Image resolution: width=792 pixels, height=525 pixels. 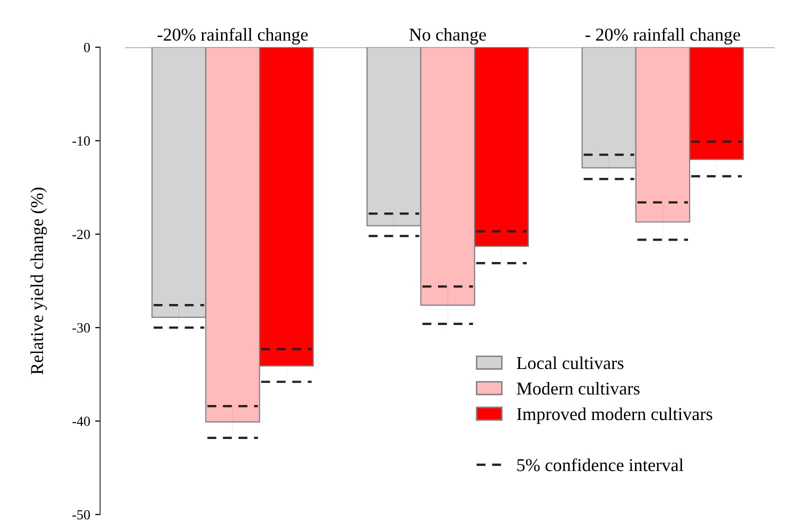 What do you see at coordinates (38, 281) in the screenshot?
I see `y-axis-title: Relative yield change (%)` at bounding box center [38, 281].